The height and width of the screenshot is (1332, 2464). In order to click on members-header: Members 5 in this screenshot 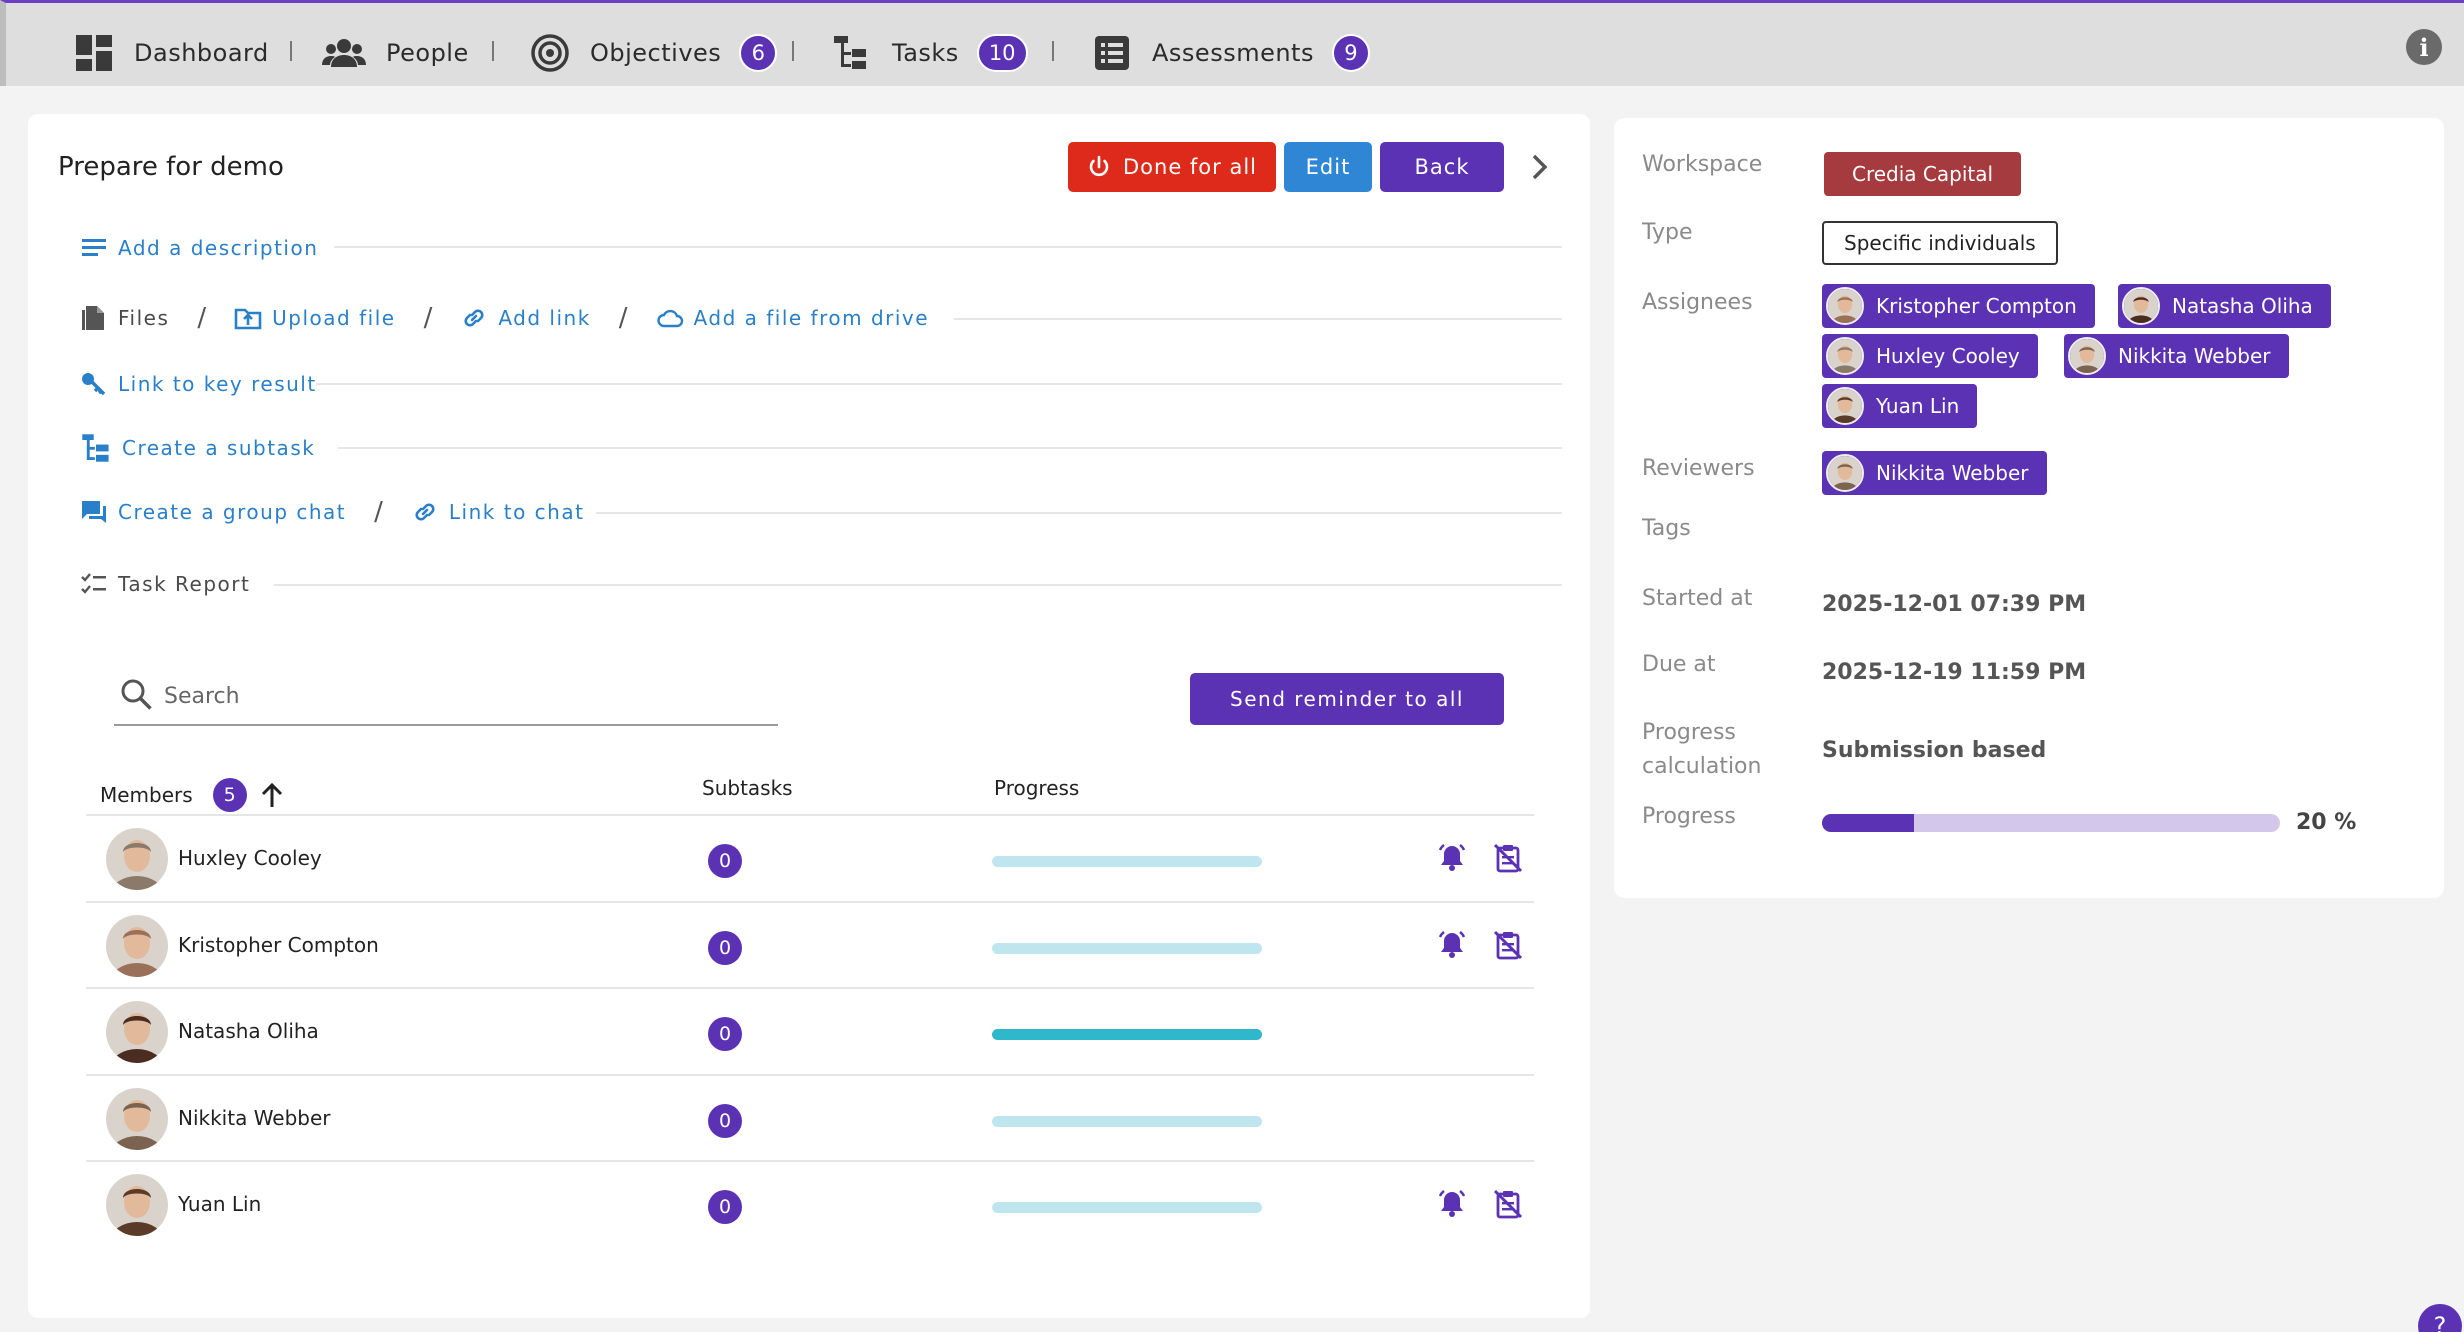, I will do `click(192, 795)`.